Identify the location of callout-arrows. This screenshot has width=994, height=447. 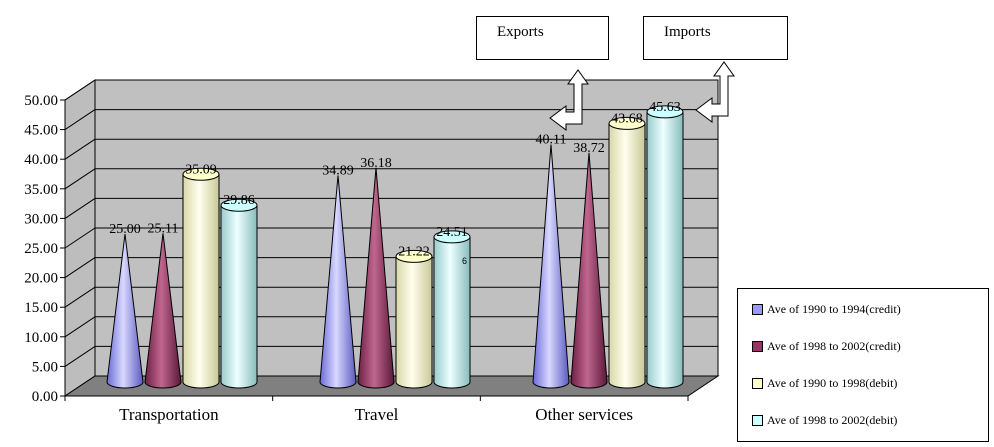
(642, 96).